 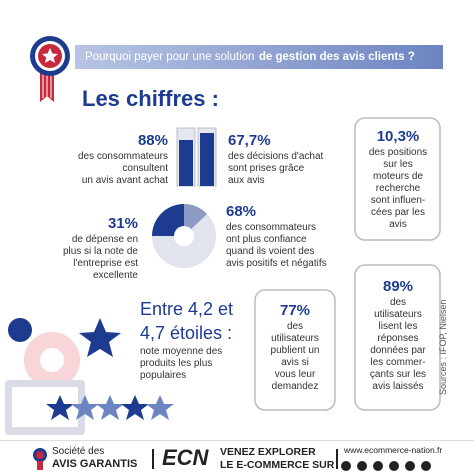 I want to click on stat-text: note moyenne des, so click(x=181, y=351).